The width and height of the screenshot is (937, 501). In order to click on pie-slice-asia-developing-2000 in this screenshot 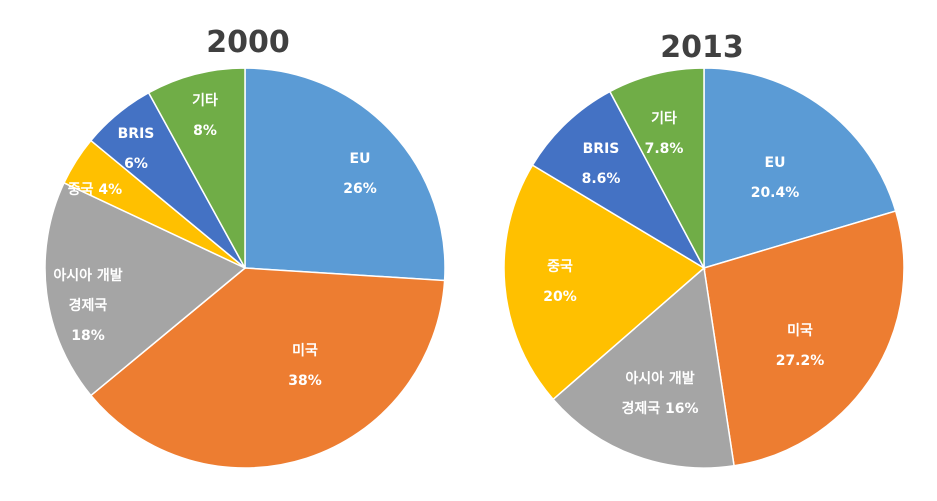, I will do `click(145, 289)`.